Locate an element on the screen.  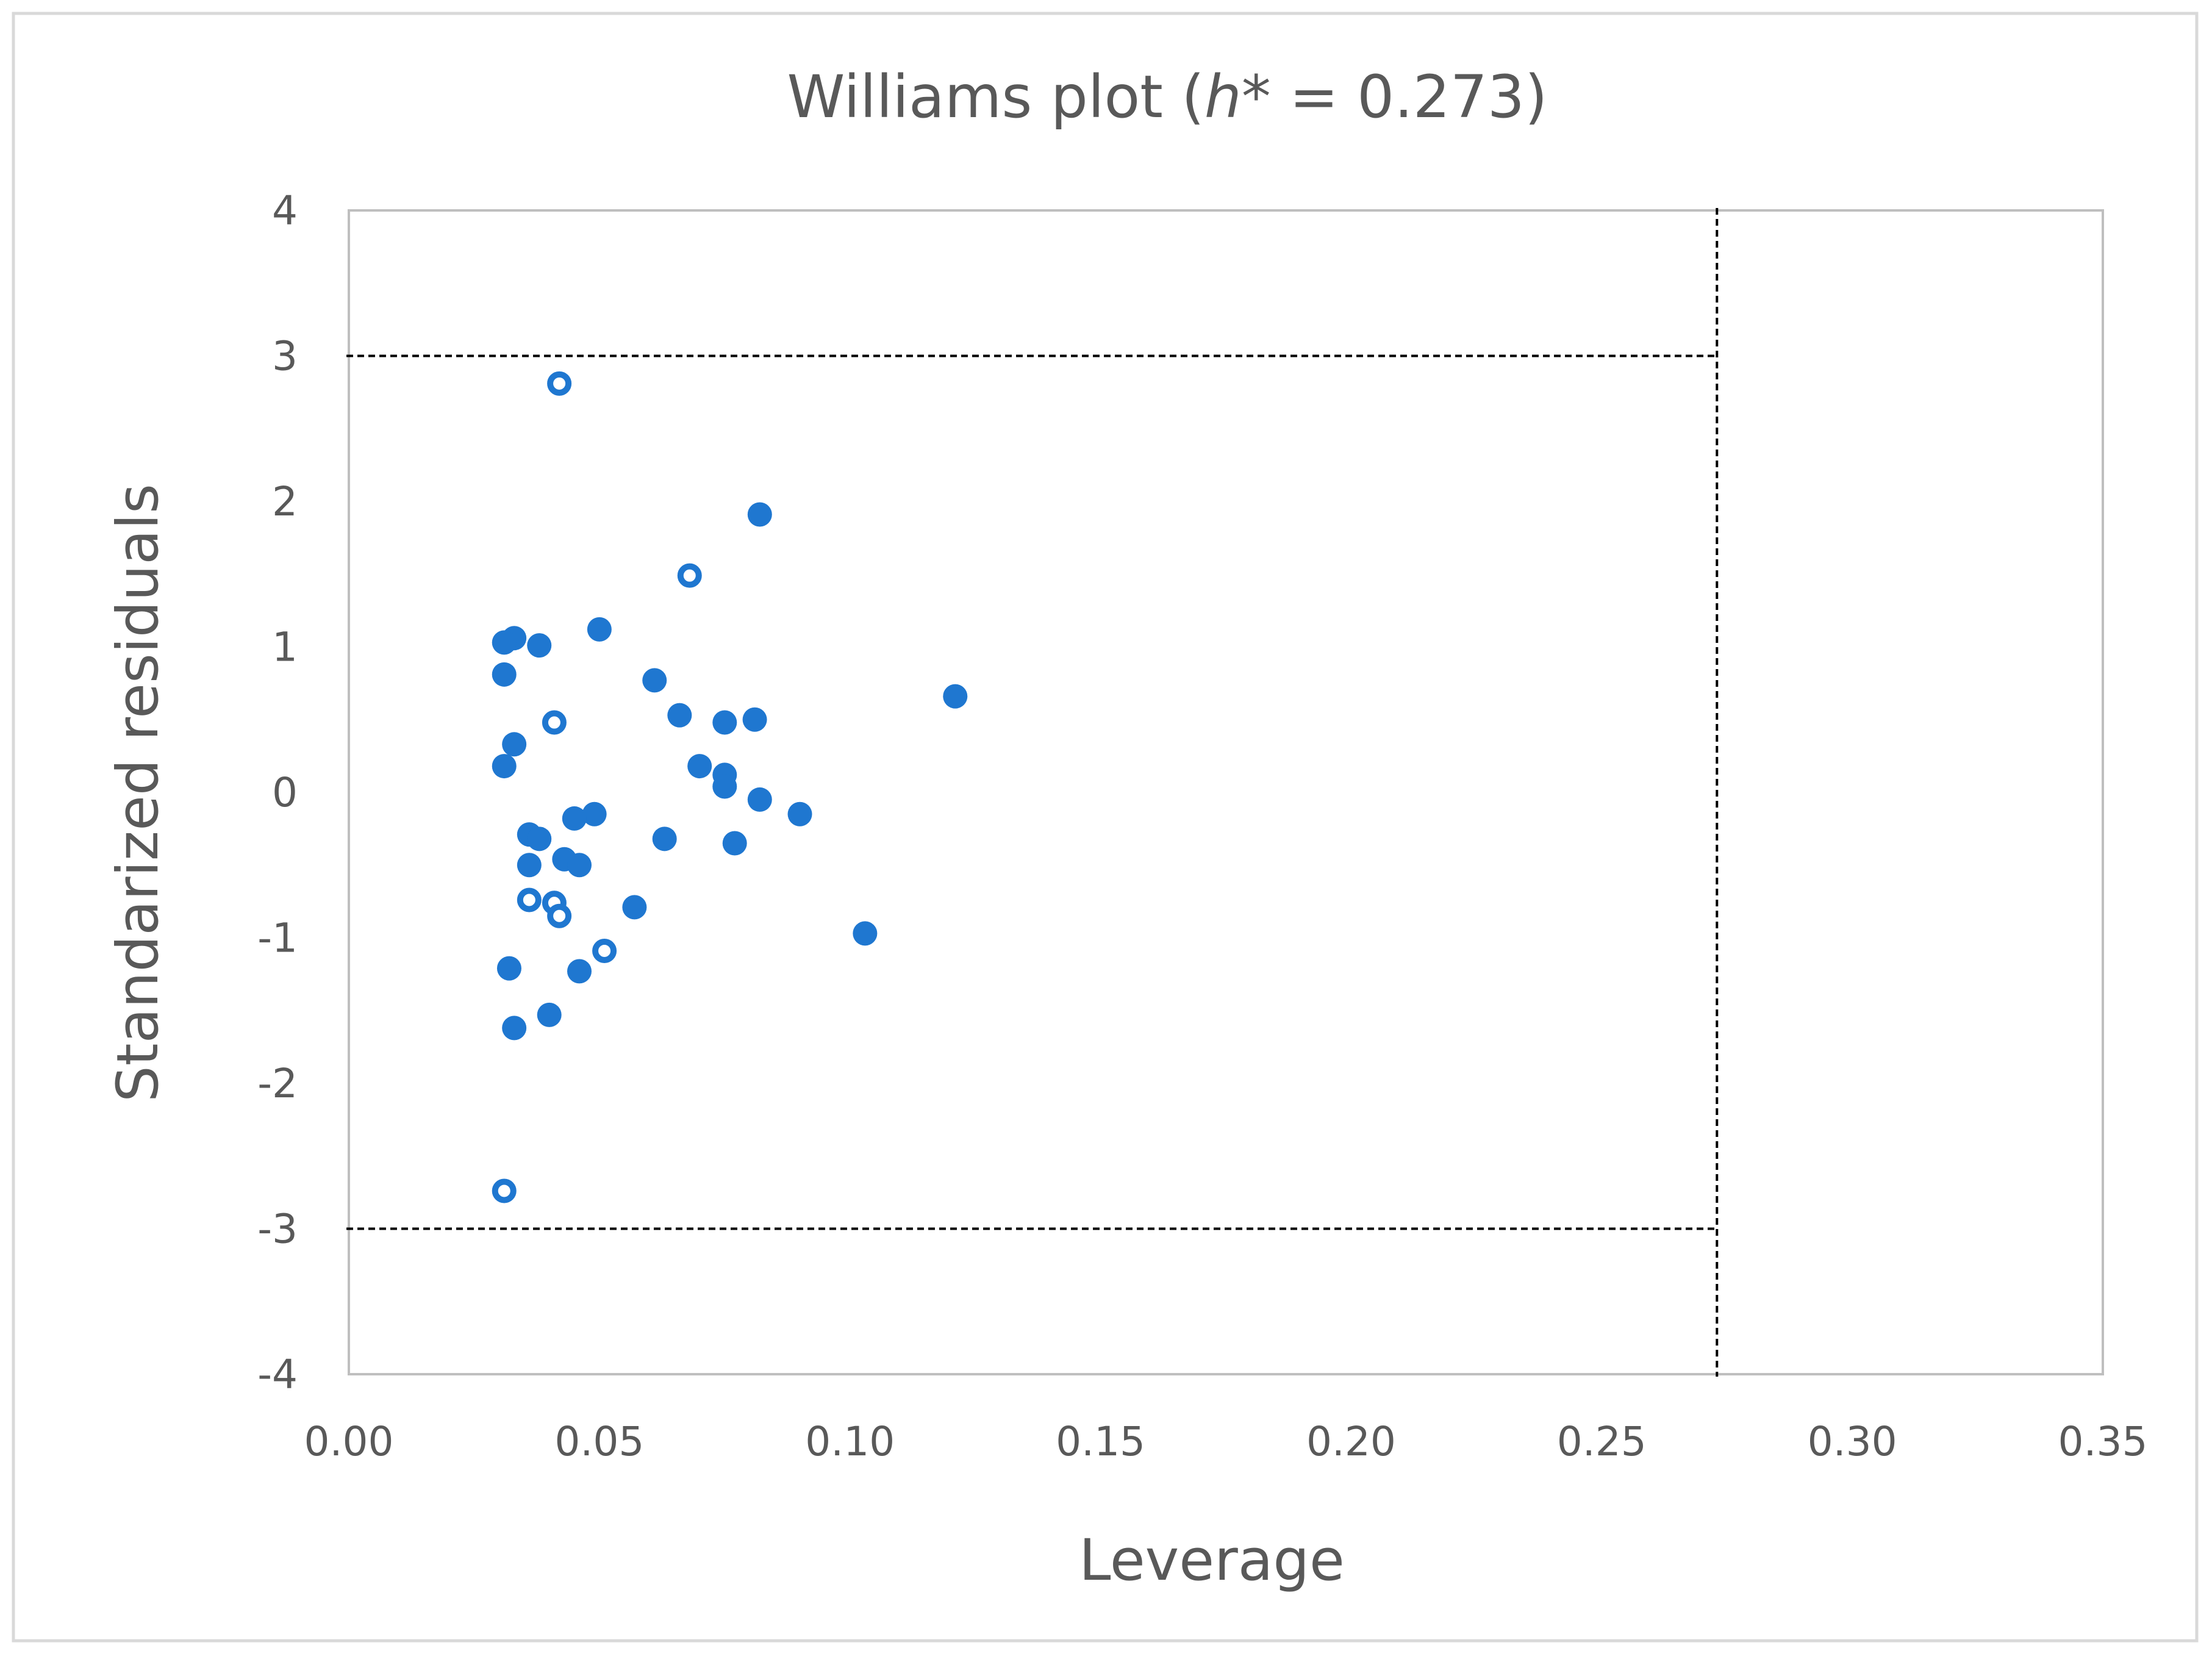
x-tick-label: 0.35 is located at coordinates (2103, 1441).